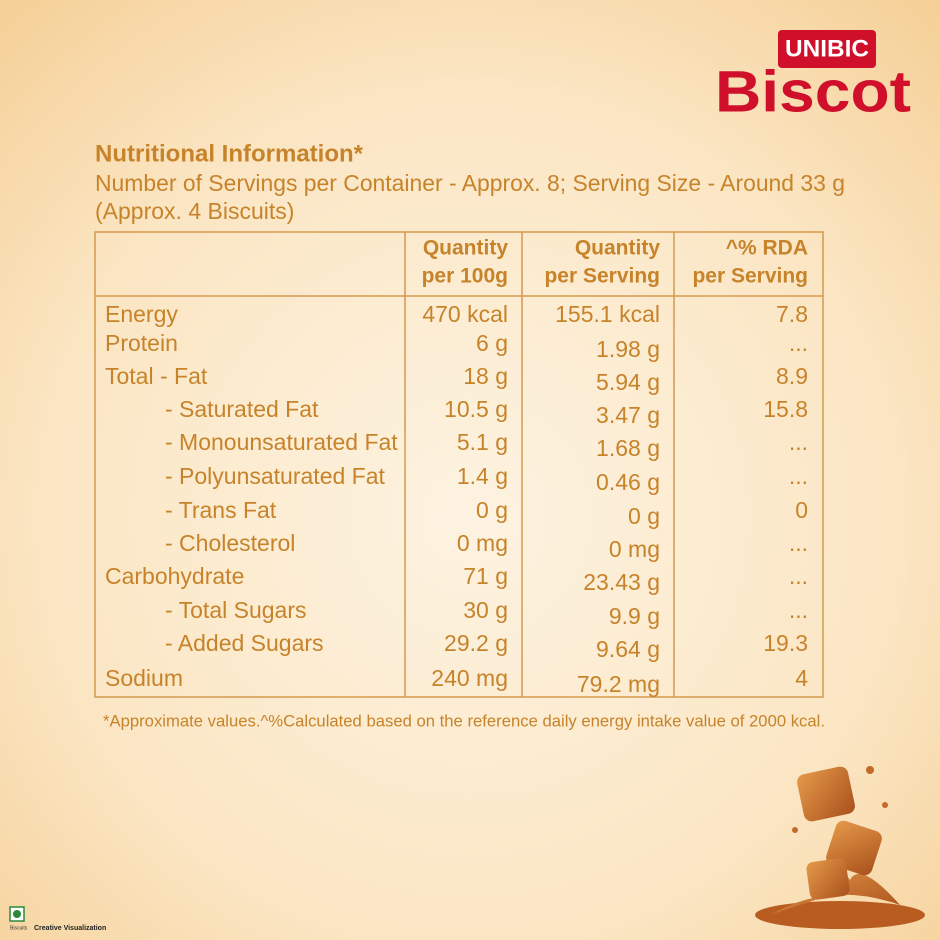 The width and height of the screenshot is (940, 940). I want to click on cell-value: 0.46 g, so click(628, 482).